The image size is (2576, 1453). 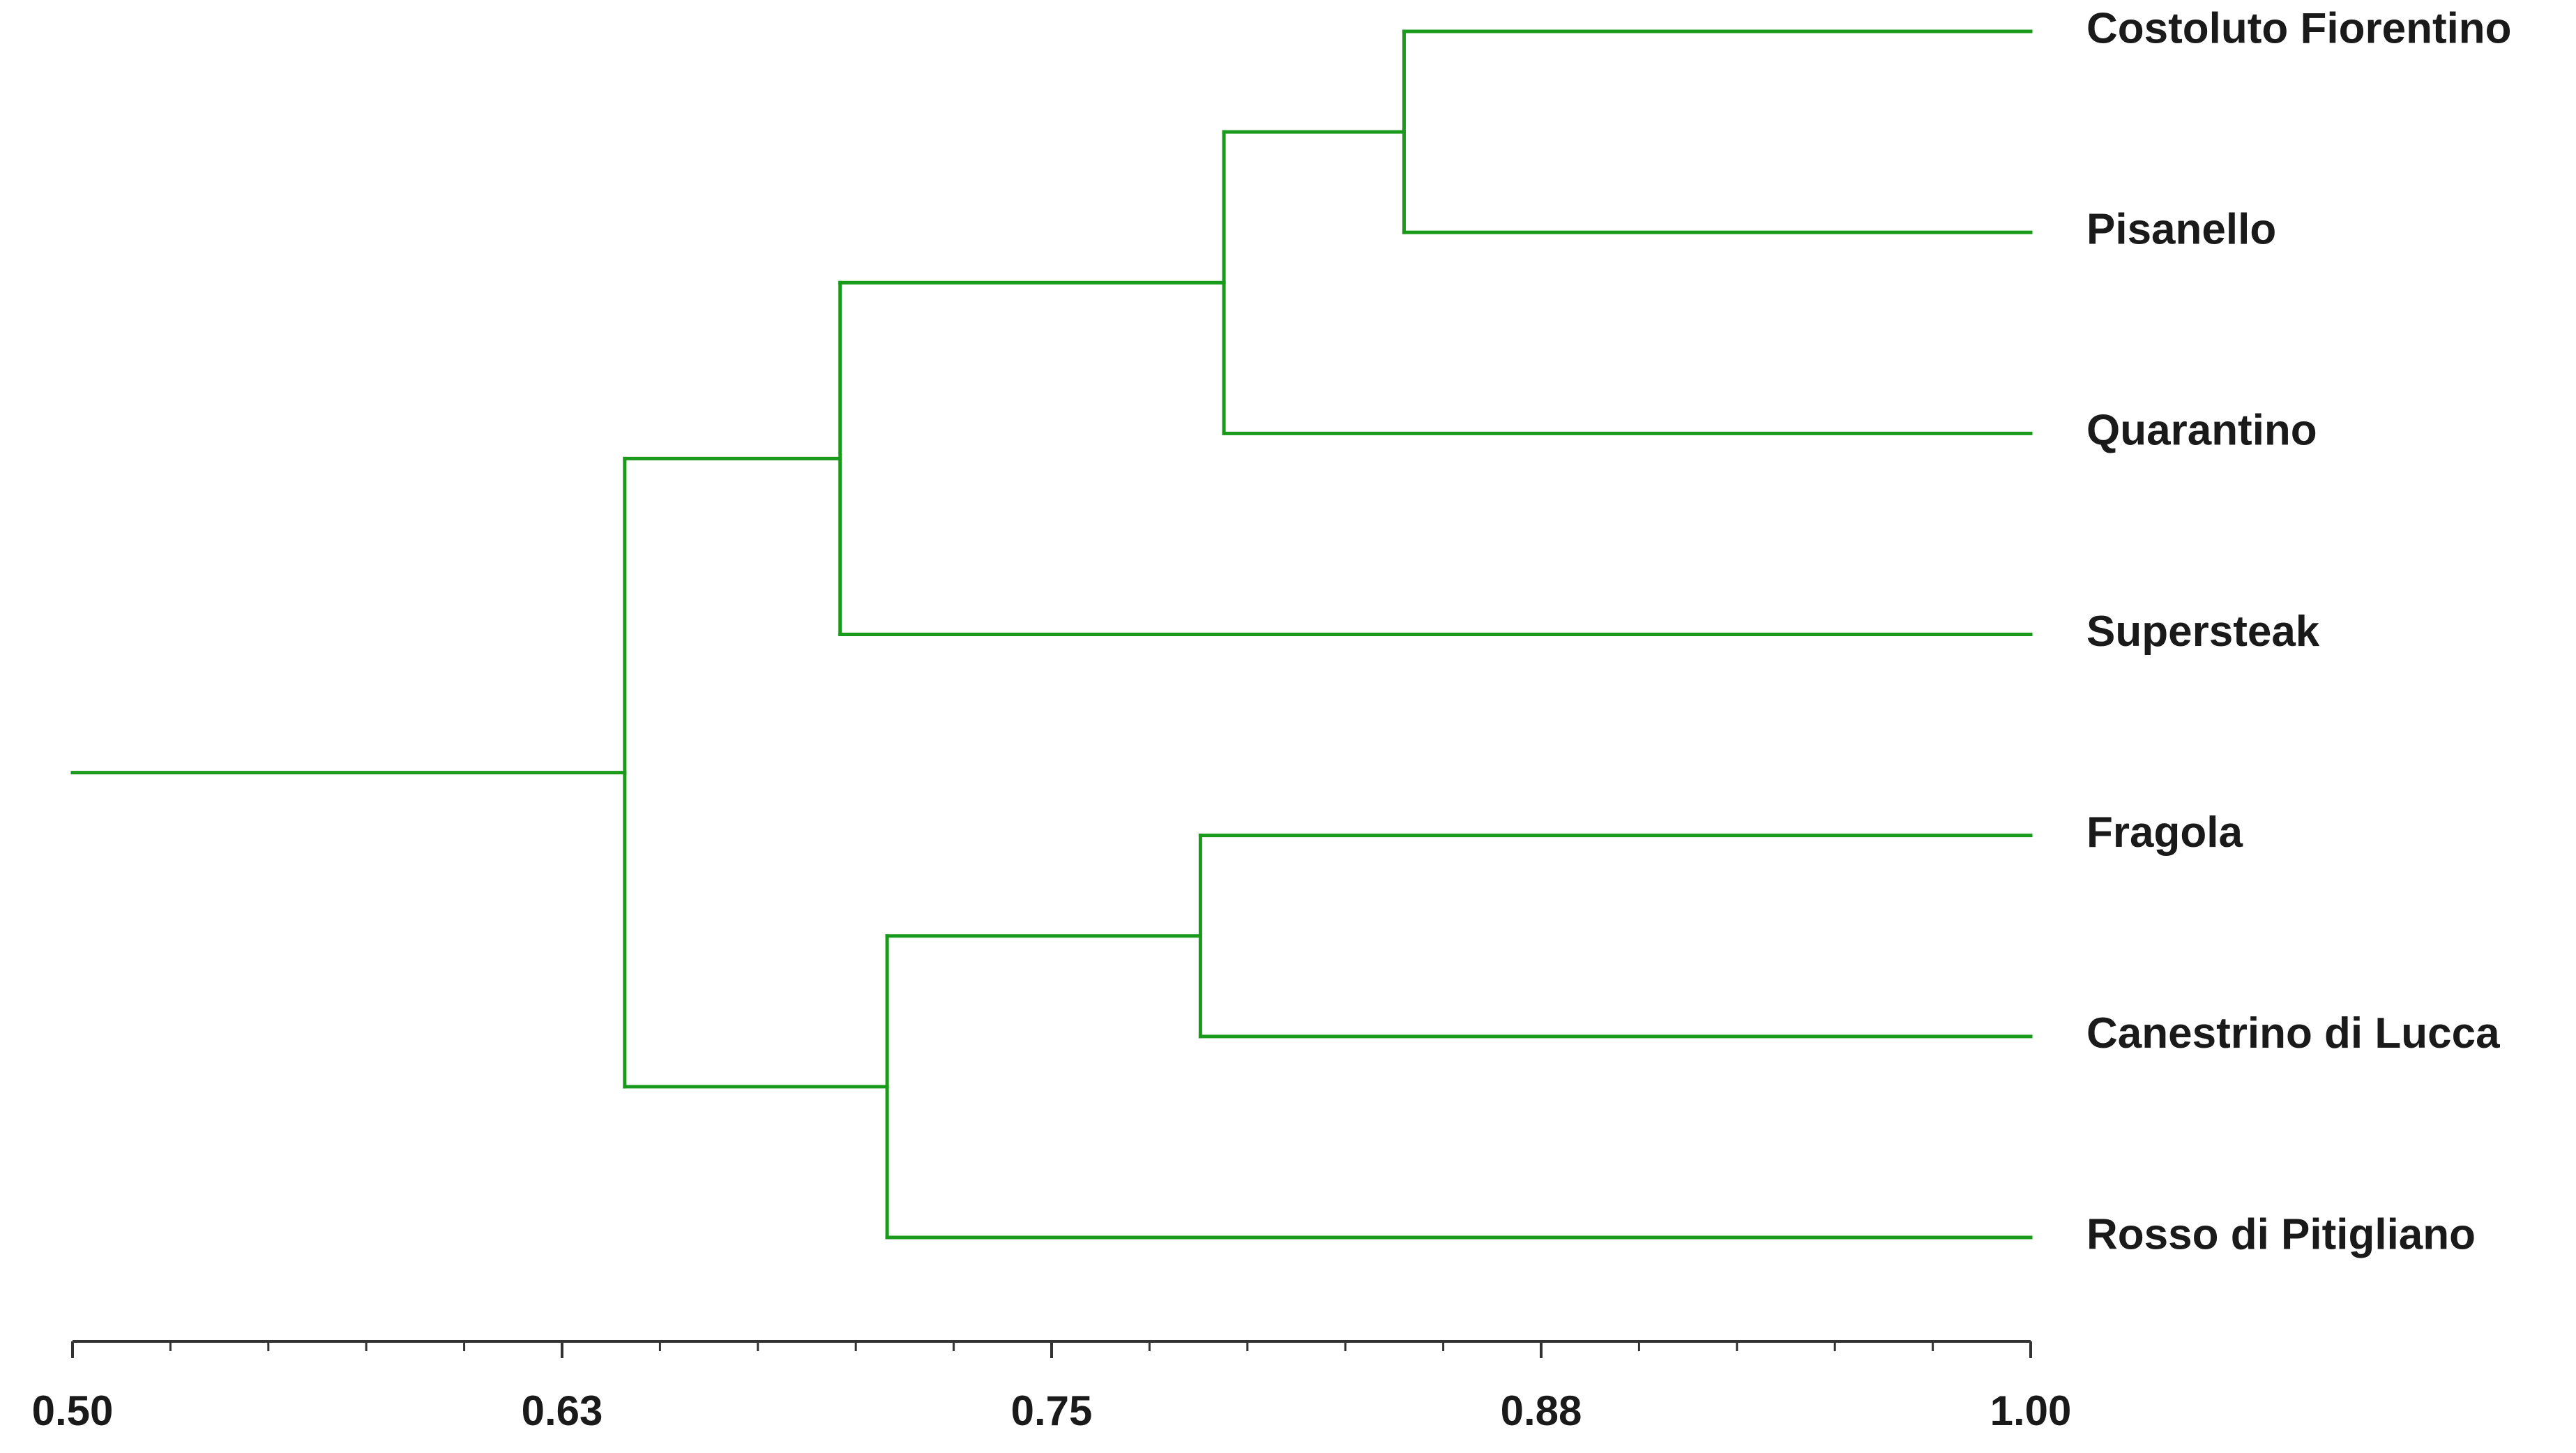 I want to click on x-tick-label: 0.75, so click(x=1052, y=1410).